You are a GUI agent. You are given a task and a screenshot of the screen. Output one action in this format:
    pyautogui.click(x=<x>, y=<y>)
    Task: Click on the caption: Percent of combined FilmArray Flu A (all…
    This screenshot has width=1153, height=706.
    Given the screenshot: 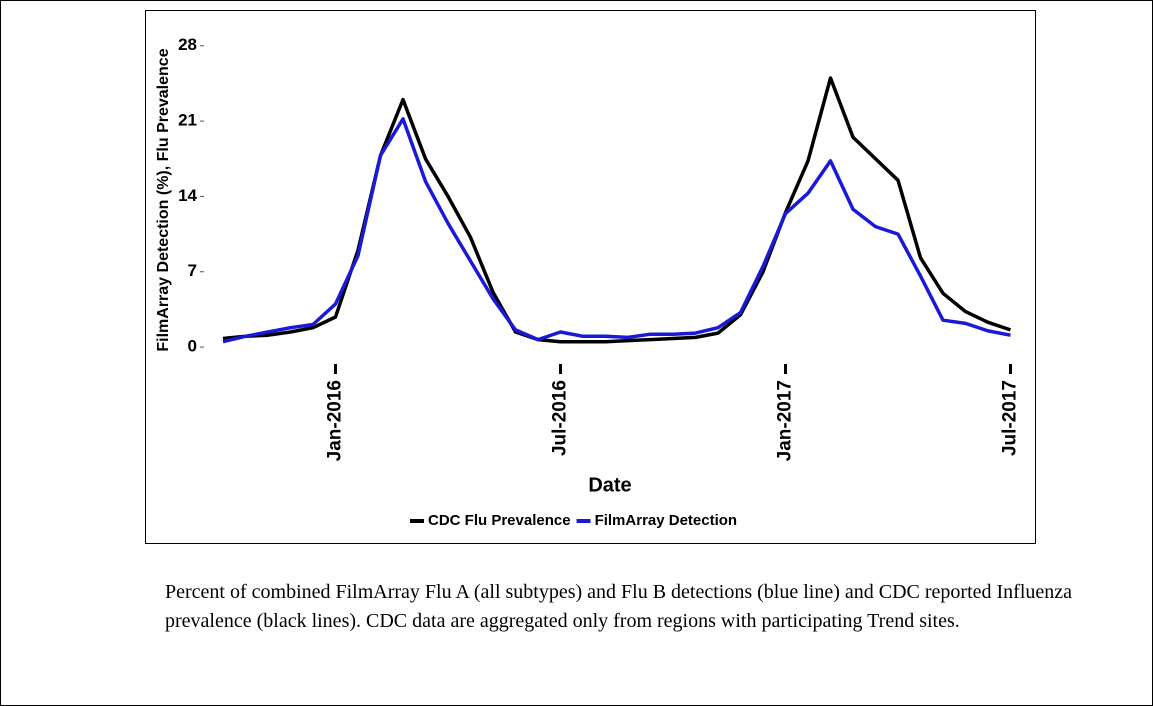 What is the action you would take?
    pyautogui.click(x=619, y=606)
    